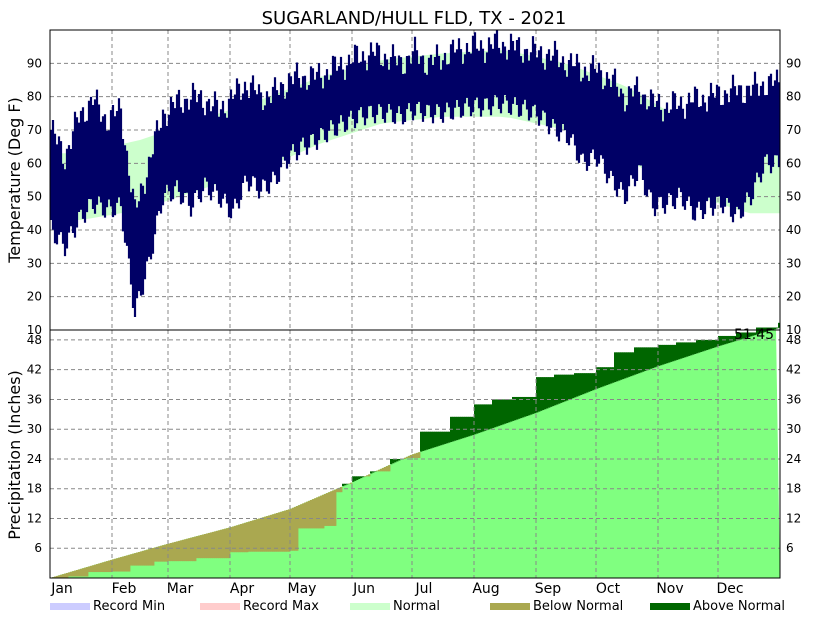  What do you see at coordinates (34, 196) in the screenshot?
I see `temperature-y-ticks-left: 10 20 30 40 50 60 70 80 90` at bounding box center [34, 196].